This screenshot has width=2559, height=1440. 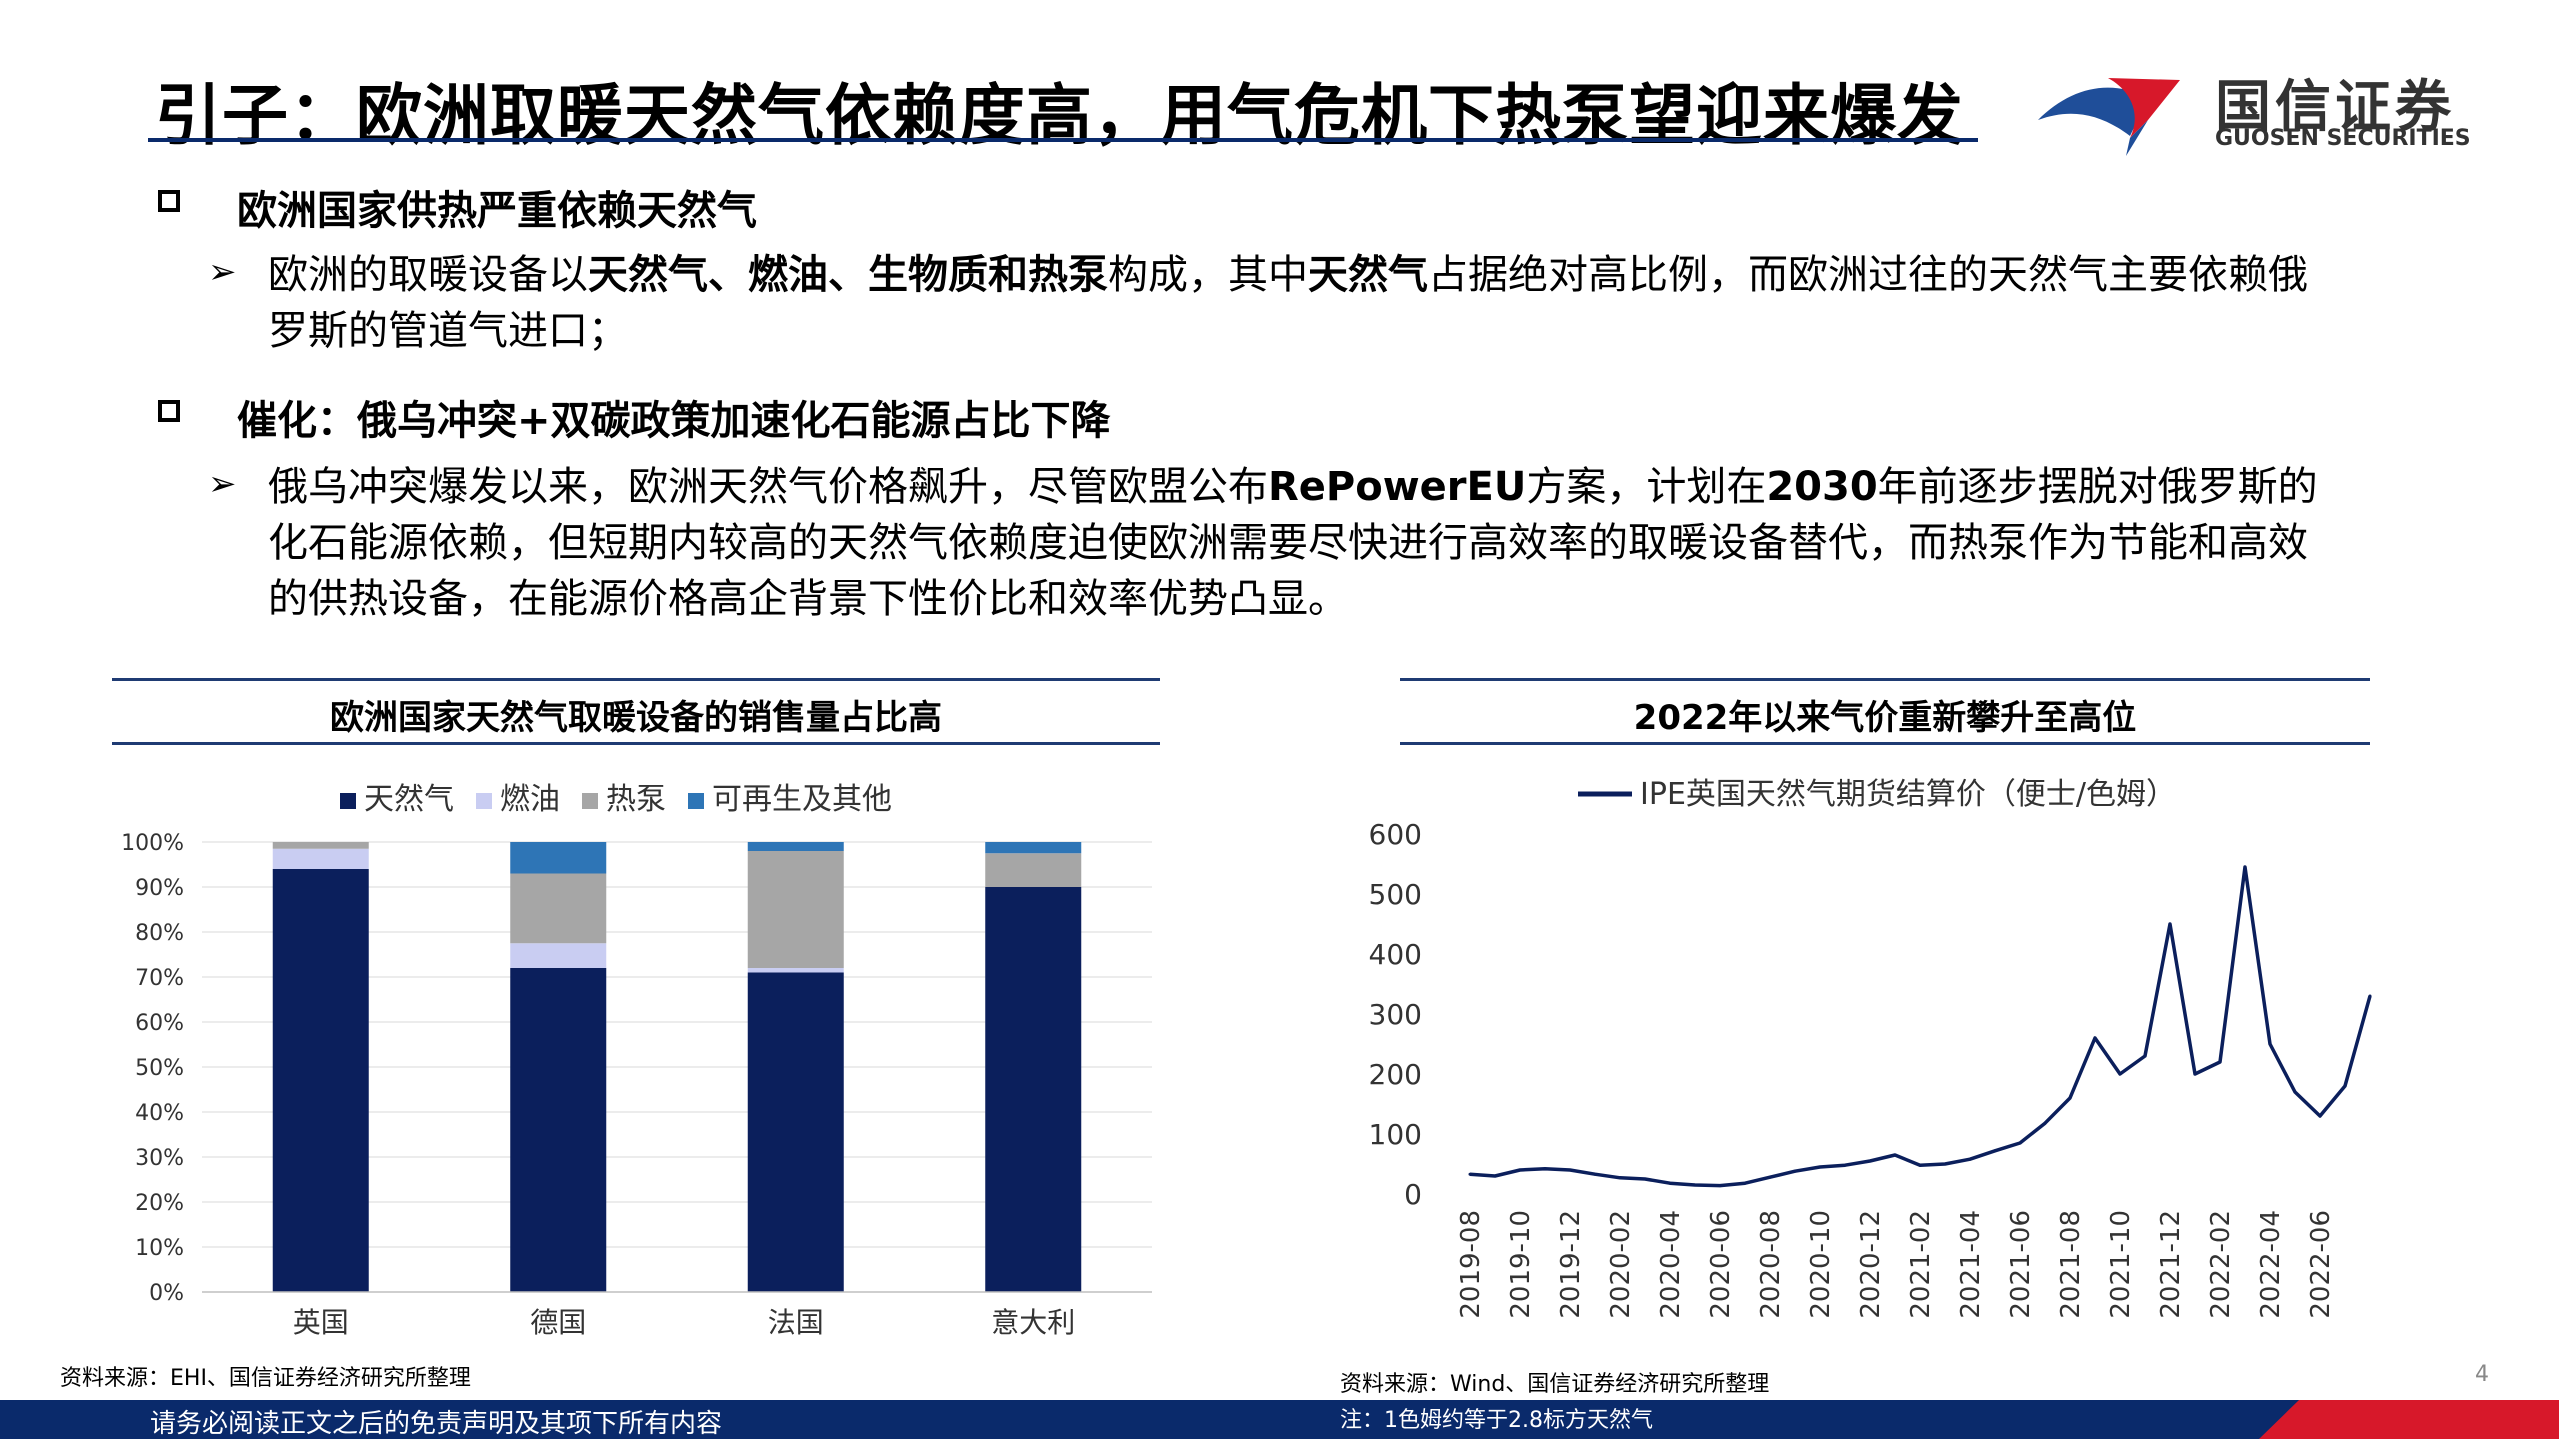 What do you see at coordinates (152, 843) in the screenshot?
I see `y-tick-label: 100%` at bounding box center [152, 843].